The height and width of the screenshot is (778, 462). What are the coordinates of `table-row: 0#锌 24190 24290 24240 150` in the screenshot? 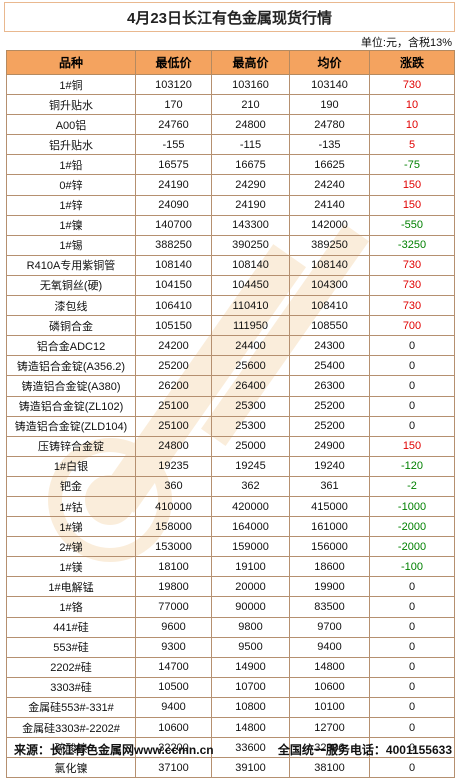 It's located at (230, 185).